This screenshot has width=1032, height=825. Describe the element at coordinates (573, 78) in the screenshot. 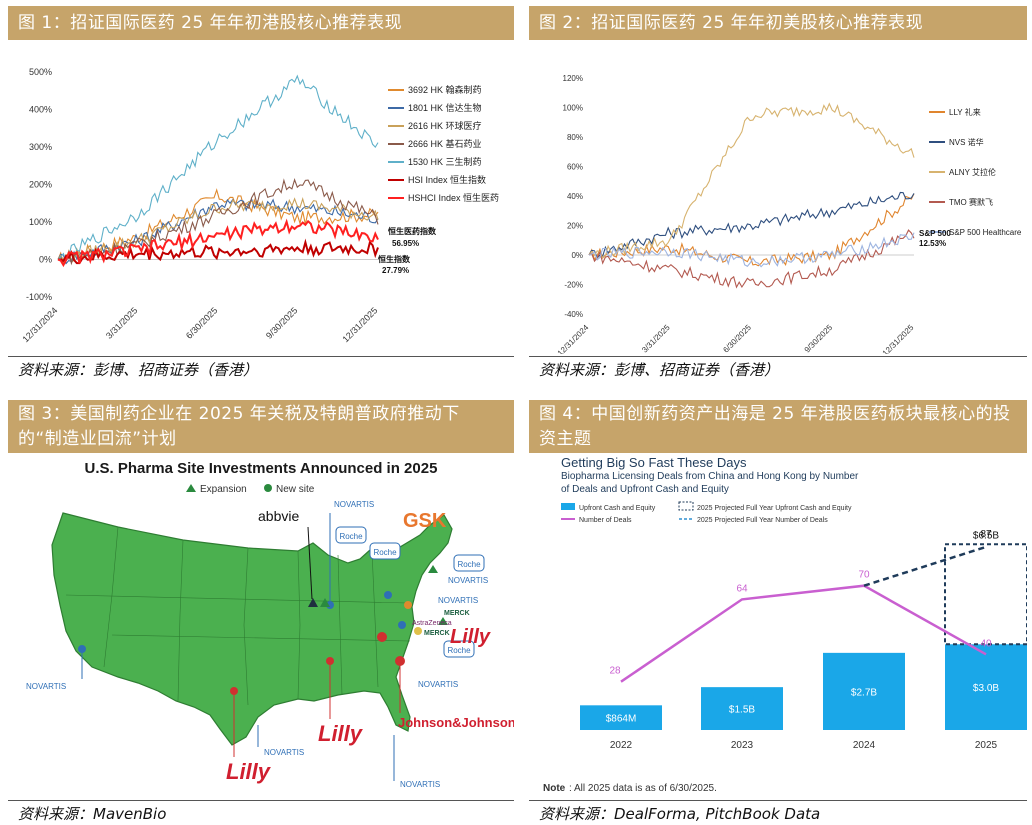

I see `y-tick-label: 120%` at that location.